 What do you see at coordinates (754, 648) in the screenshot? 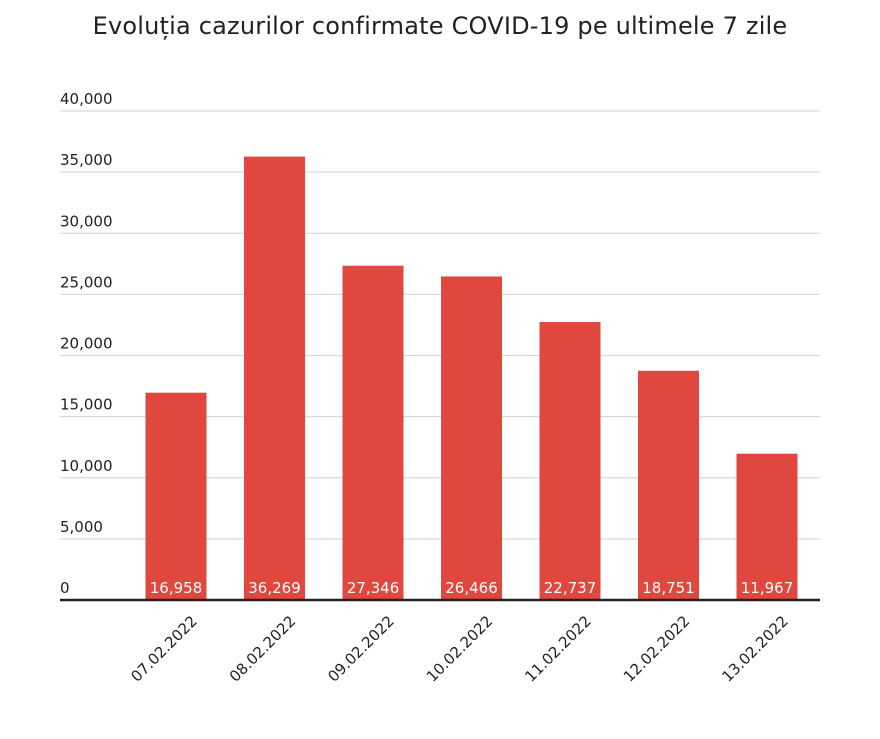
I see `x-tick-label: 13.02.2022` at bounding box center [754, 648].